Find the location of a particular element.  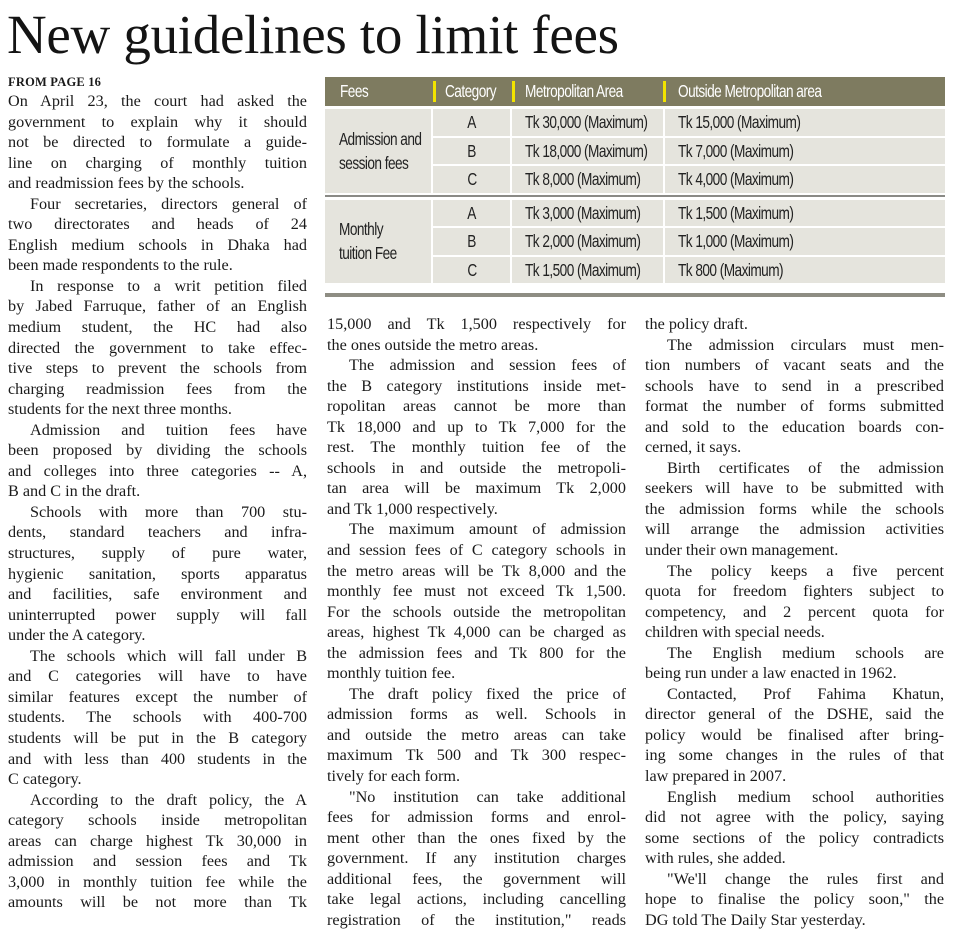

group-divider is located at coordinates (635, 196).